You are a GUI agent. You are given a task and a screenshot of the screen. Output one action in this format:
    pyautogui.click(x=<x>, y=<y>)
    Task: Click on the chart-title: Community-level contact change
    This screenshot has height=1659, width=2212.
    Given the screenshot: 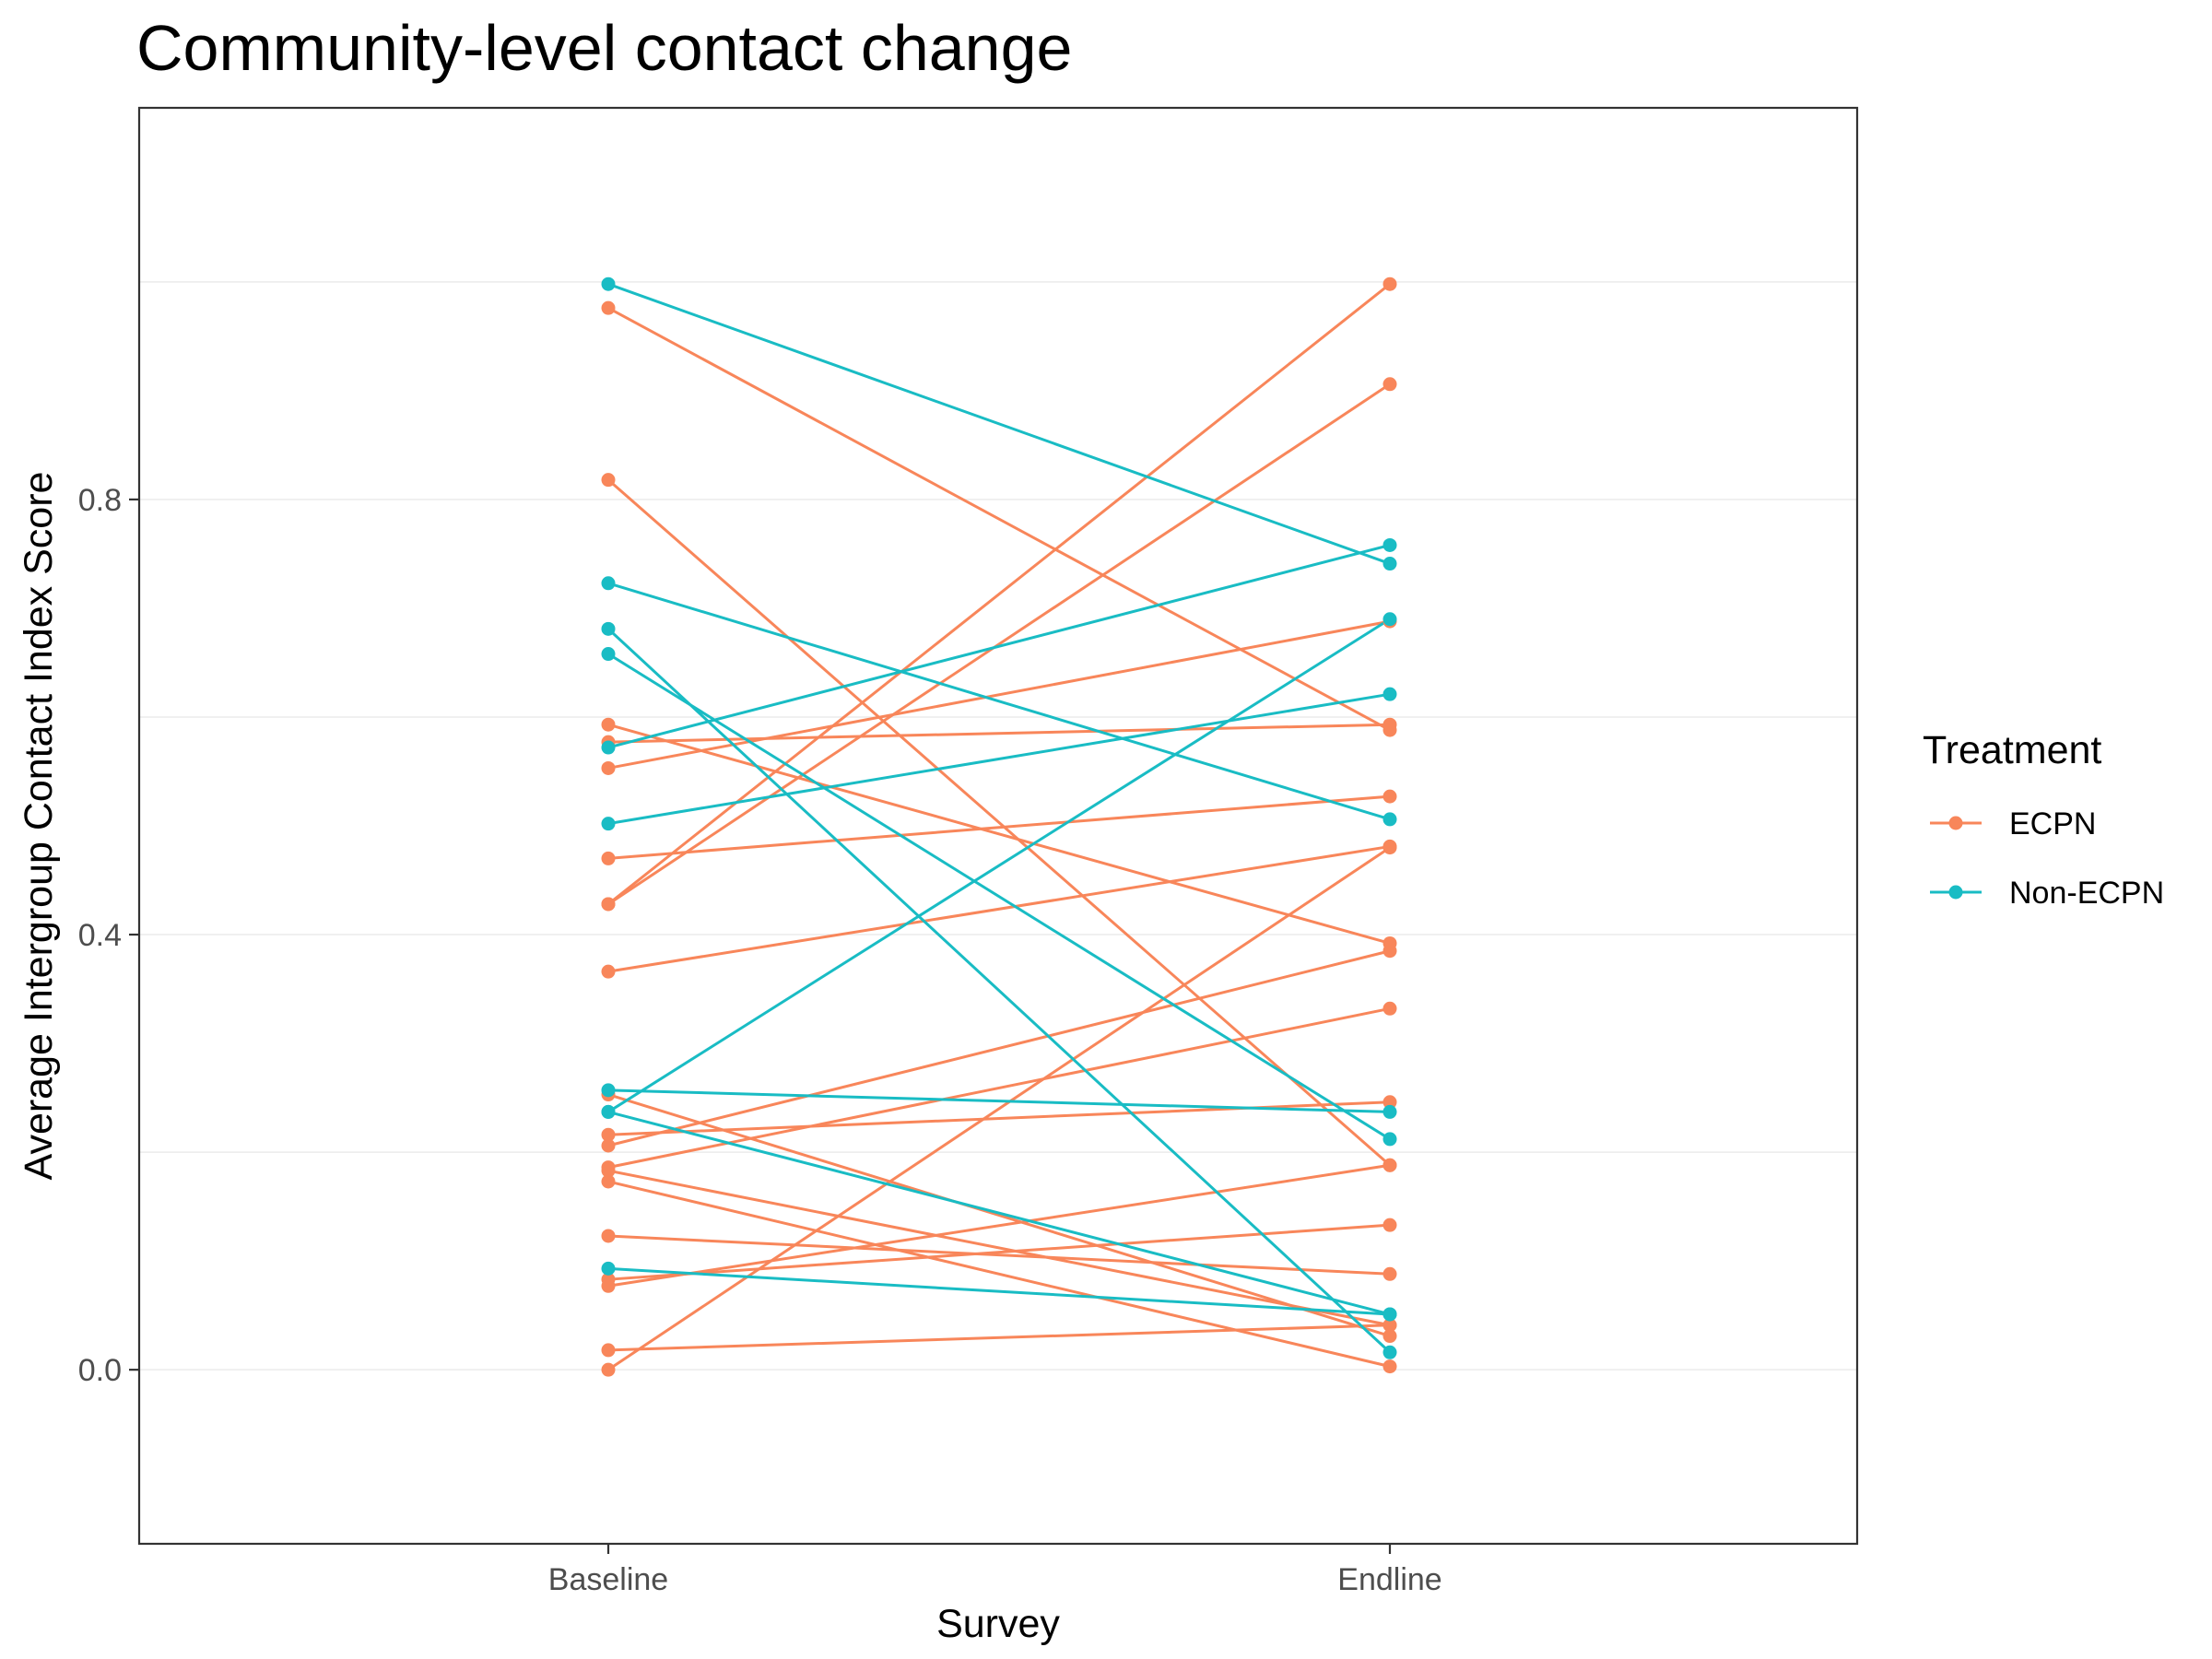 What is the action you would take?
    pyautogui.click(x=604, y=48)
    